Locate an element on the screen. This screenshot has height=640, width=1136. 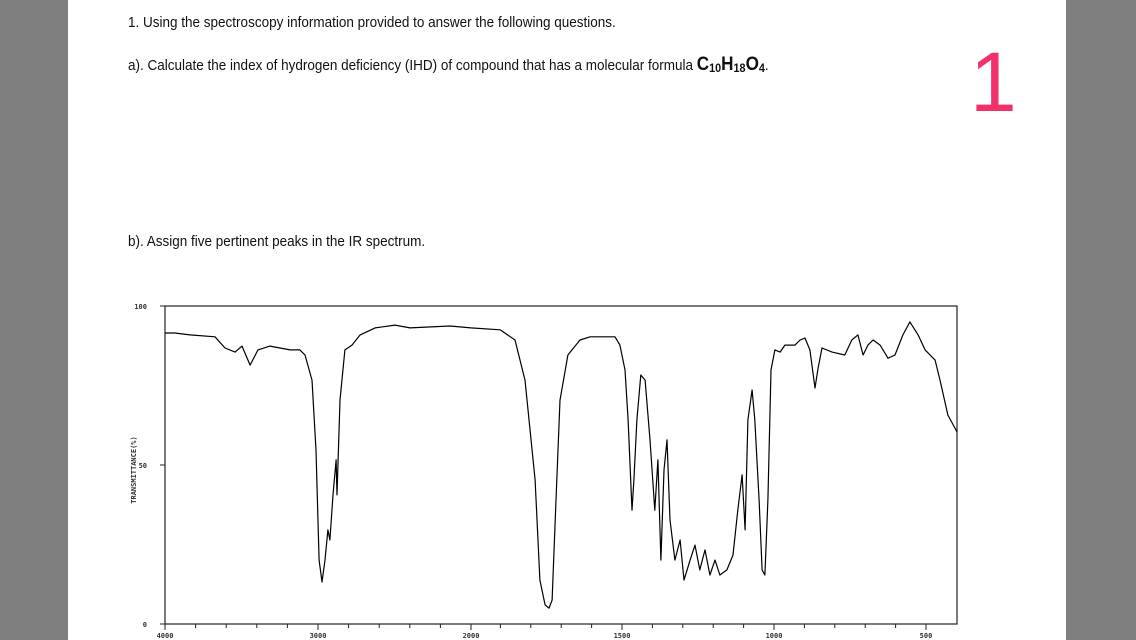
formula-h-count: 18 is located at coordinates (739, 68).